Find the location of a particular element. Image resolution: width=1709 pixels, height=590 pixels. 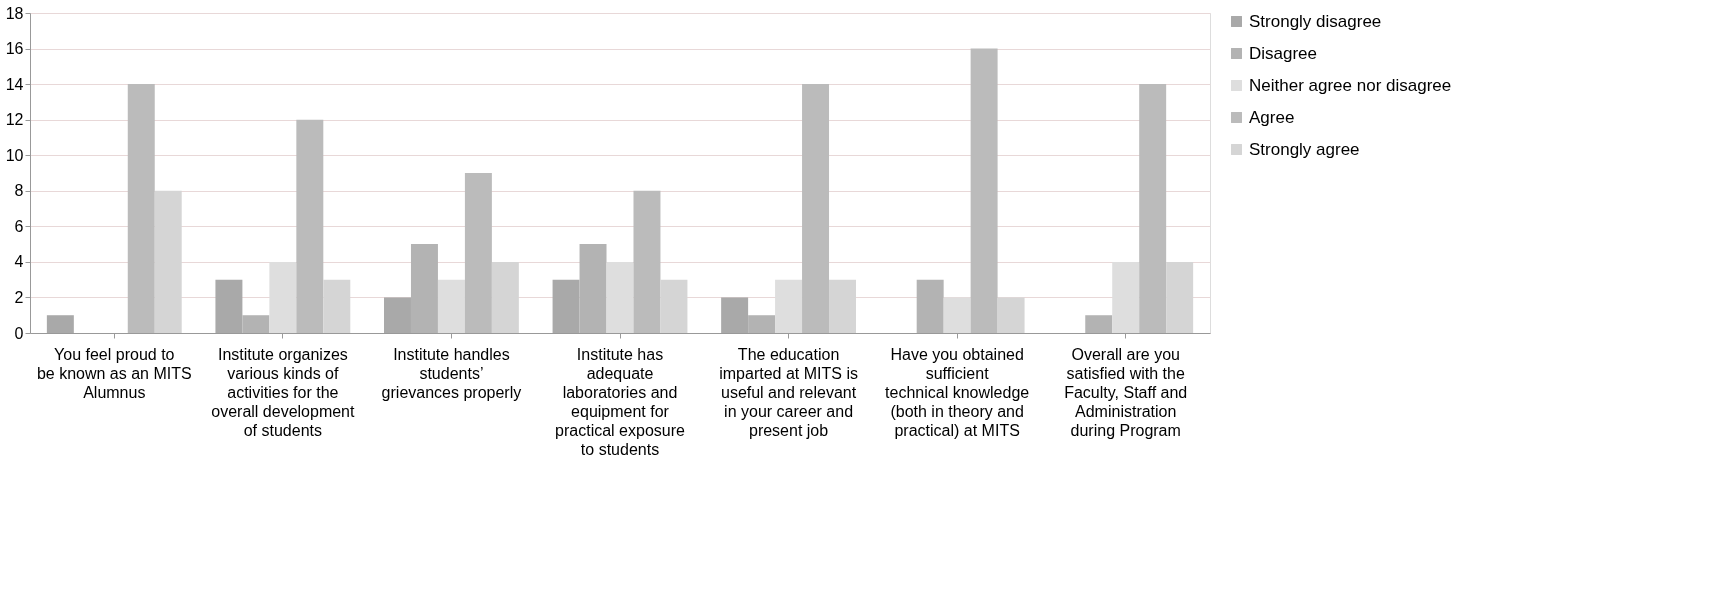

y-tick-label: 8 is located at coordinates (19, 191).